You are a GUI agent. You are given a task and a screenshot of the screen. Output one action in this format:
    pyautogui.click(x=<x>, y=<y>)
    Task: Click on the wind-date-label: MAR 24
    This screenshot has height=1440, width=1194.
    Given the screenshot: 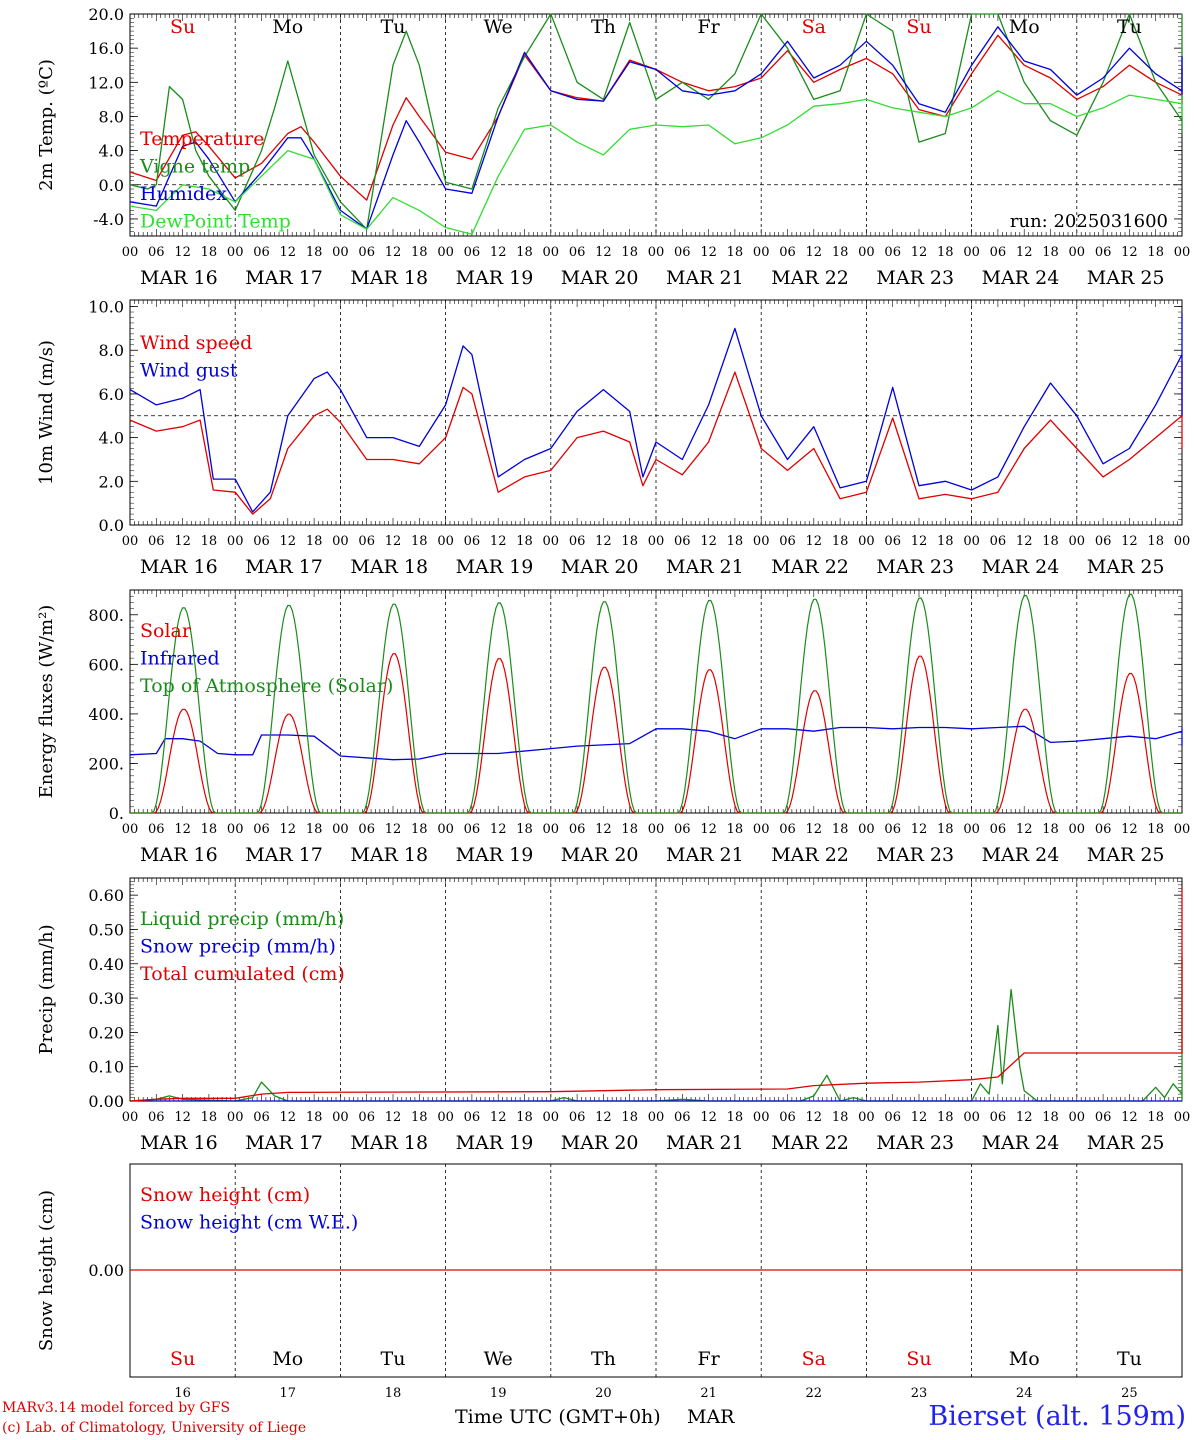 What is the action you would take?
    pyautogui.click(x=1021, y=567)
    